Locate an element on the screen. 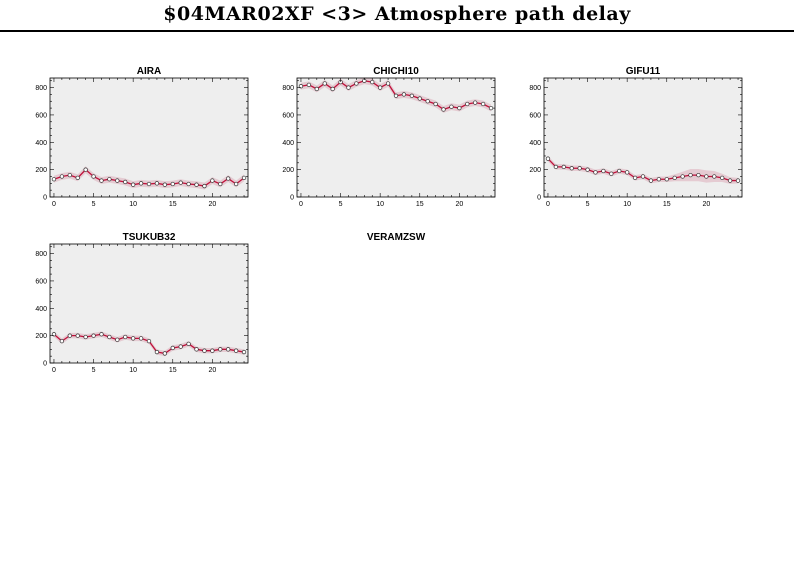 Image resolution: width=794 pixels, height=577 pixels. title-rule is located at coordinates (397, 31).